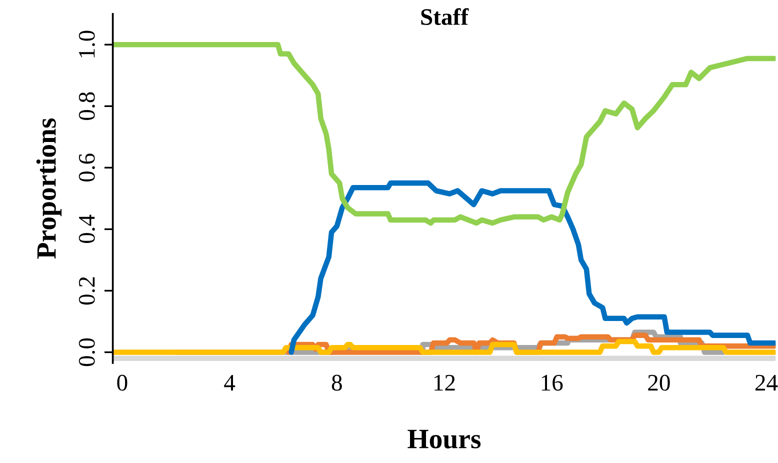 Image resolution: width=778 pixels, height=463 pixels. What do you see at coordinates (122, 382) in the screenshot?
I see `x-tick-label: 0` at bounding box center [122, 382].